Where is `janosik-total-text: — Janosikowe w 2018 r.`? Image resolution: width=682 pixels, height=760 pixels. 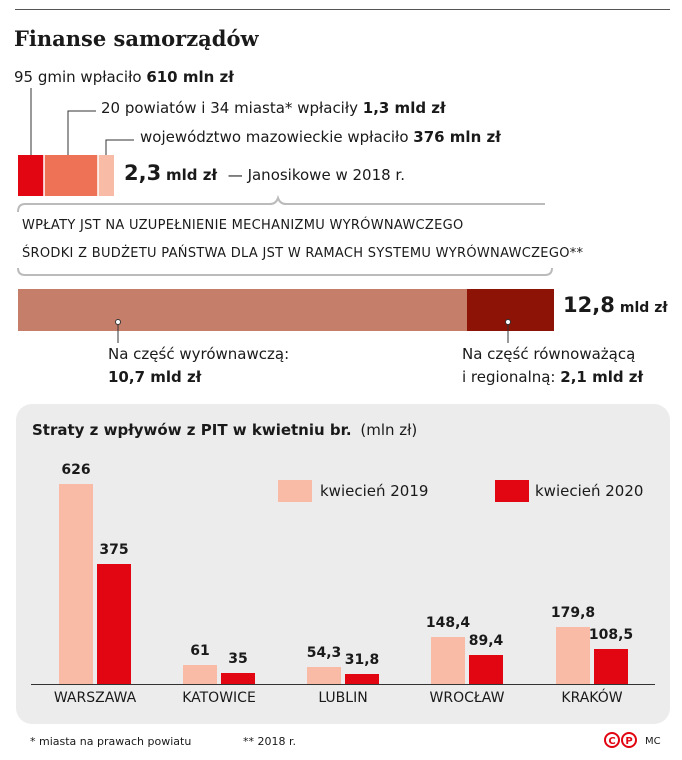
janosik-total-text: — Janosikowe w 2018 r. is located at coordinates (316, 175).